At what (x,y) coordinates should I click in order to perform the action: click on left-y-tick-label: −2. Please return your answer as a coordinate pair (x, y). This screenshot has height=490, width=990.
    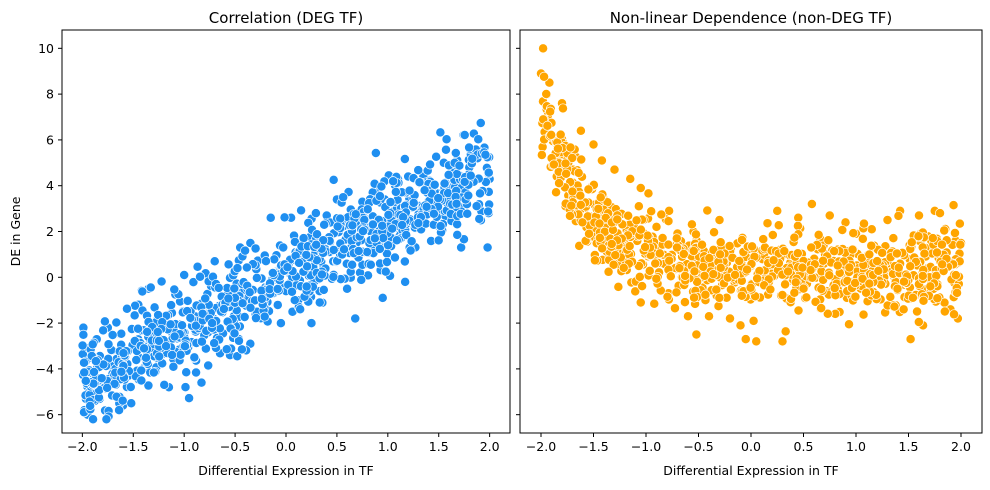
    Looking at the image, I should click on (45, 323).